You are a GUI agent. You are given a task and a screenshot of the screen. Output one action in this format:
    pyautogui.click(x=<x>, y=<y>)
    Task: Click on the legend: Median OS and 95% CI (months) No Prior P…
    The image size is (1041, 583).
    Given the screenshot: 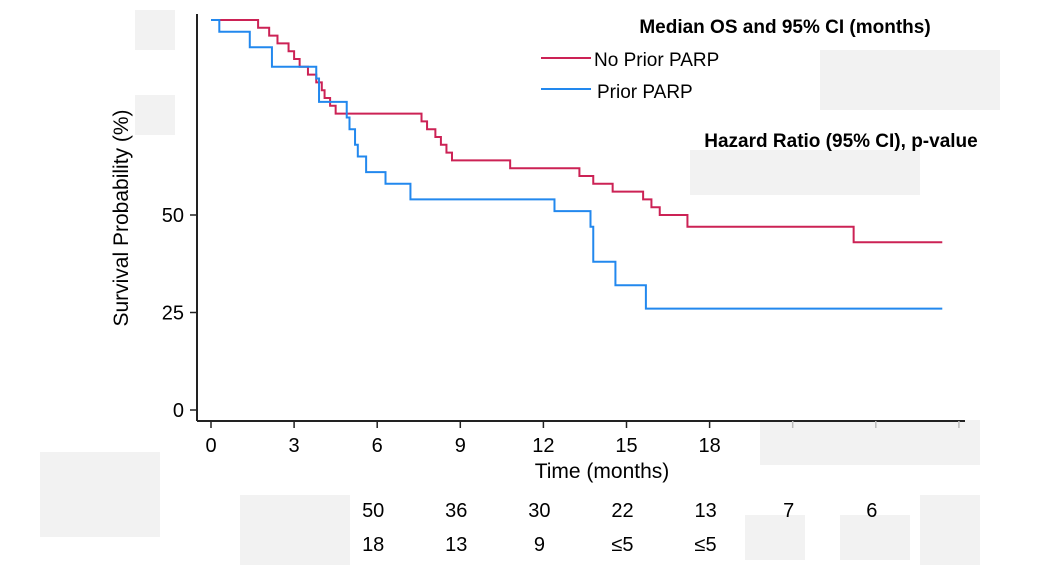 What is the action you would take?
    pyautogui.click(x=759, y=84)
    